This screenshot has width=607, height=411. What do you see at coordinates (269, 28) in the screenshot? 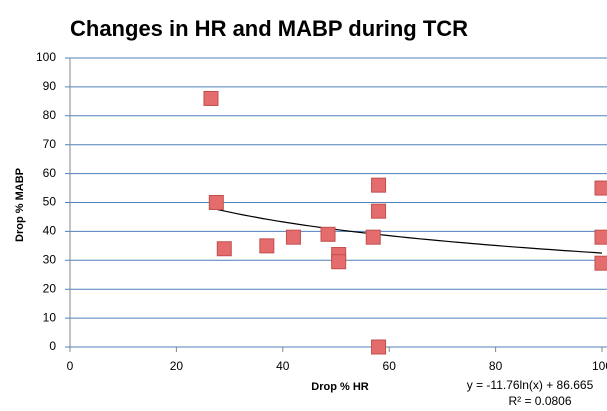
I see `chart-title: Changes in HR and MABP during TCR` at bounding box center [269, 28].